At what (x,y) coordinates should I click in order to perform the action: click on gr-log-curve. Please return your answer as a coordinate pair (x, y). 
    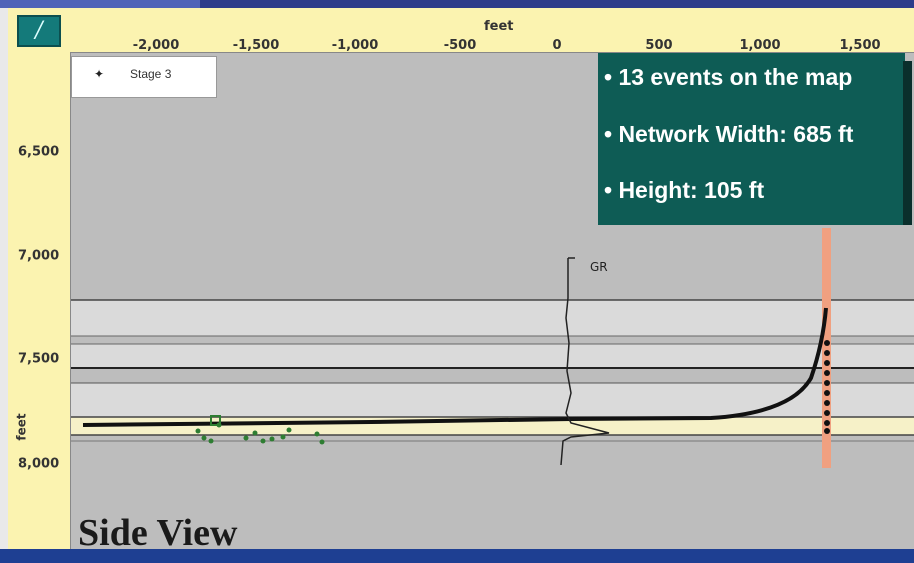
    Looking at the image, I should click on (585, 362).